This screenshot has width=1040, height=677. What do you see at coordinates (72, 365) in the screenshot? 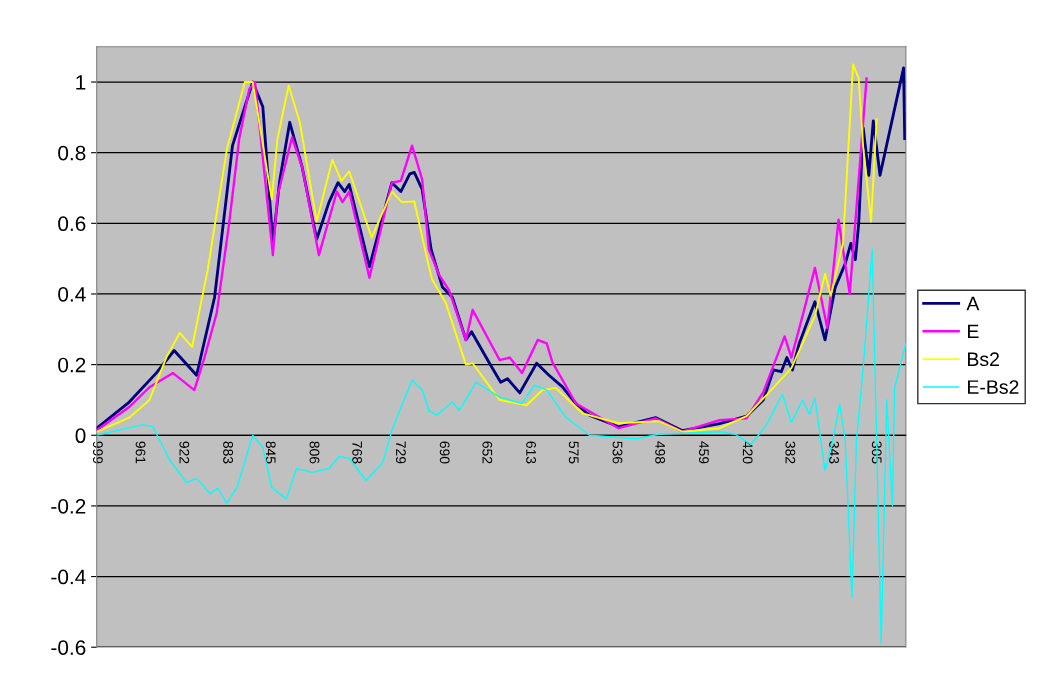
I see `y-tick-label: 0.2` at bounding box center [72, 365].